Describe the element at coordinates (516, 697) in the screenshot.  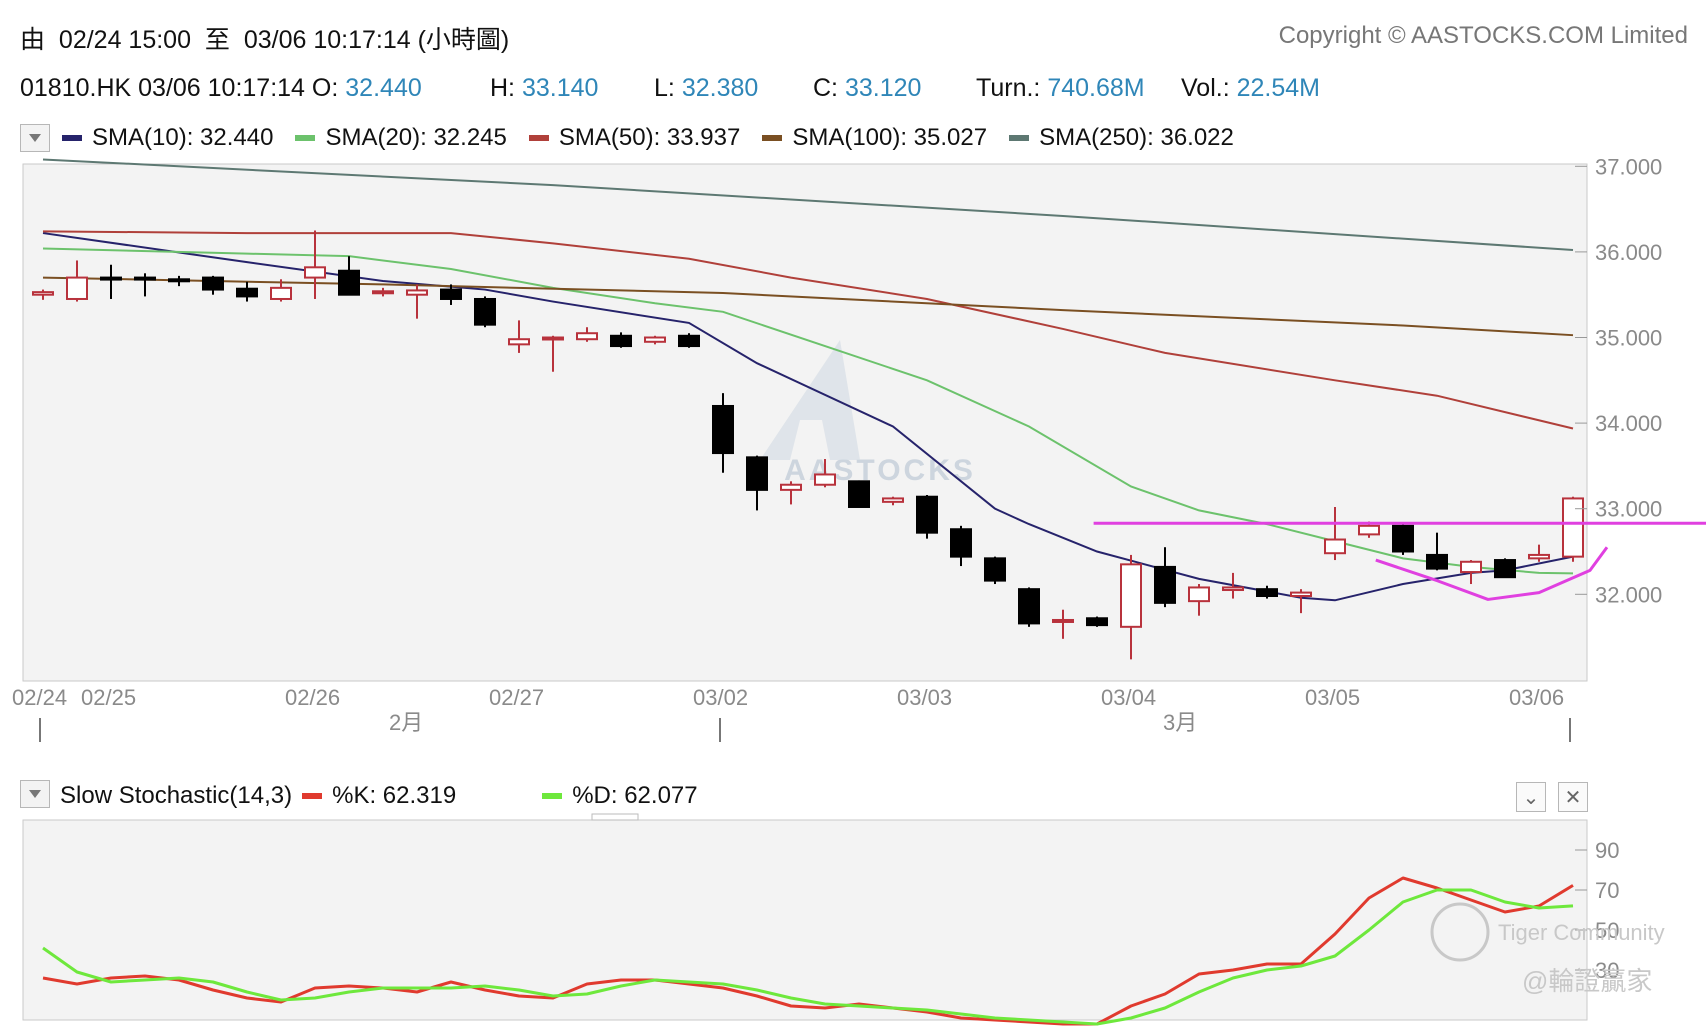
I see `x-tick-label: 02/27` at that location.